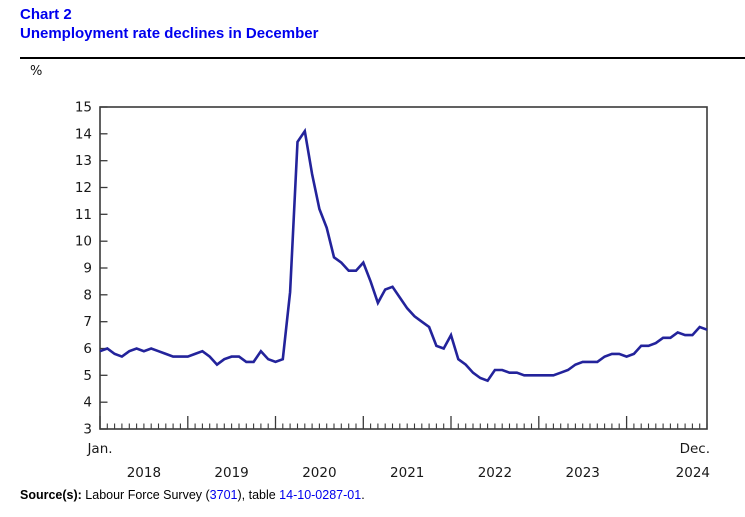 The height and width of the screenshot is (517, 745). Describe the element at coordinates (87, 322) in the screenshot. I see `y-axis-tick-label: 7` at that location.